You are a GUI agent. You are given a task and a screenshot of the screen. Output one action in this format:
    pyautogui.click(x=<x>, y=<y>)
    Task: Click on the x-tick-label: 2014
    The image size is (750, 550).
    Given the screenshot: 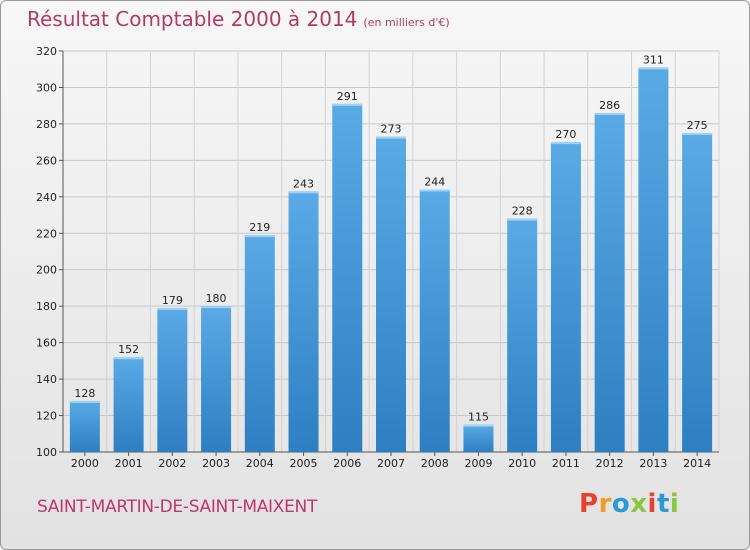 What is the action you would take?
    pyautogui.click(x=697, y=463)
    